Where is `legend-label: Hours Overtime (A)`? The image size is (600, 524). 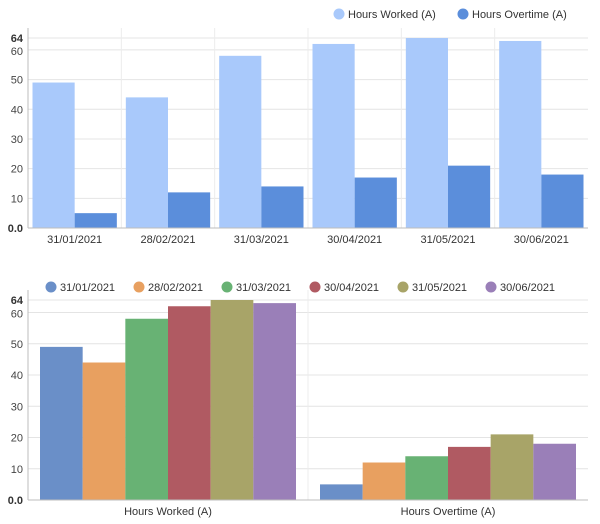 legend-label: Hours Overtime (A) is located at coordinates (519, 15).